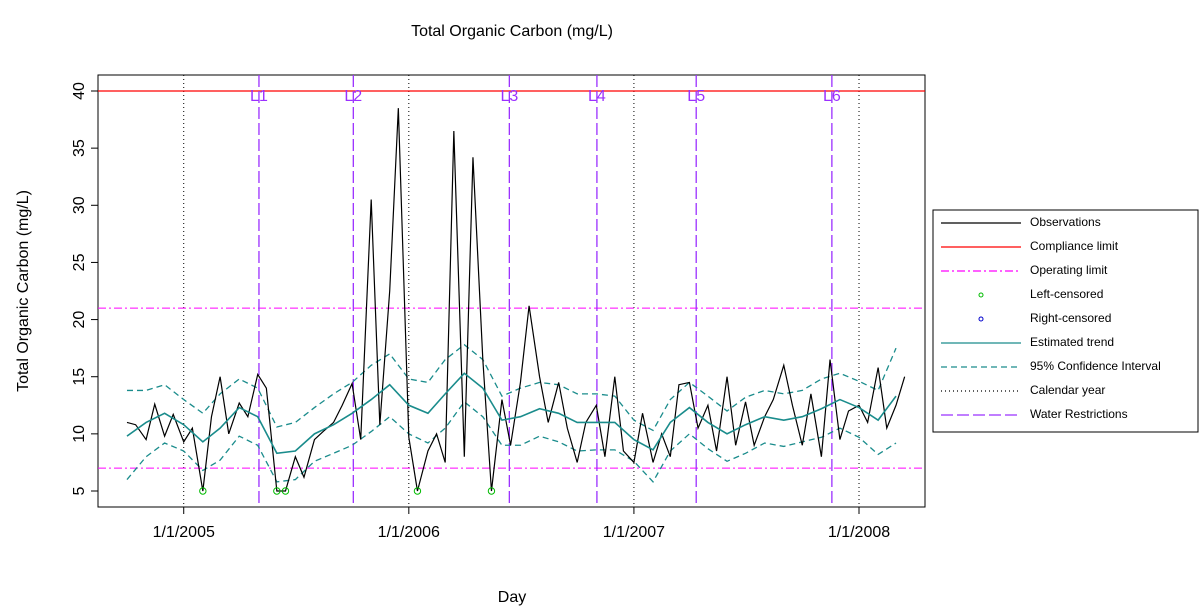 This screenshot has height=608, width=1199. What do you see at coordinates (79, 205) in the screenshot?
I see `y-tick-label: 30` at bounding box center [79, 205].